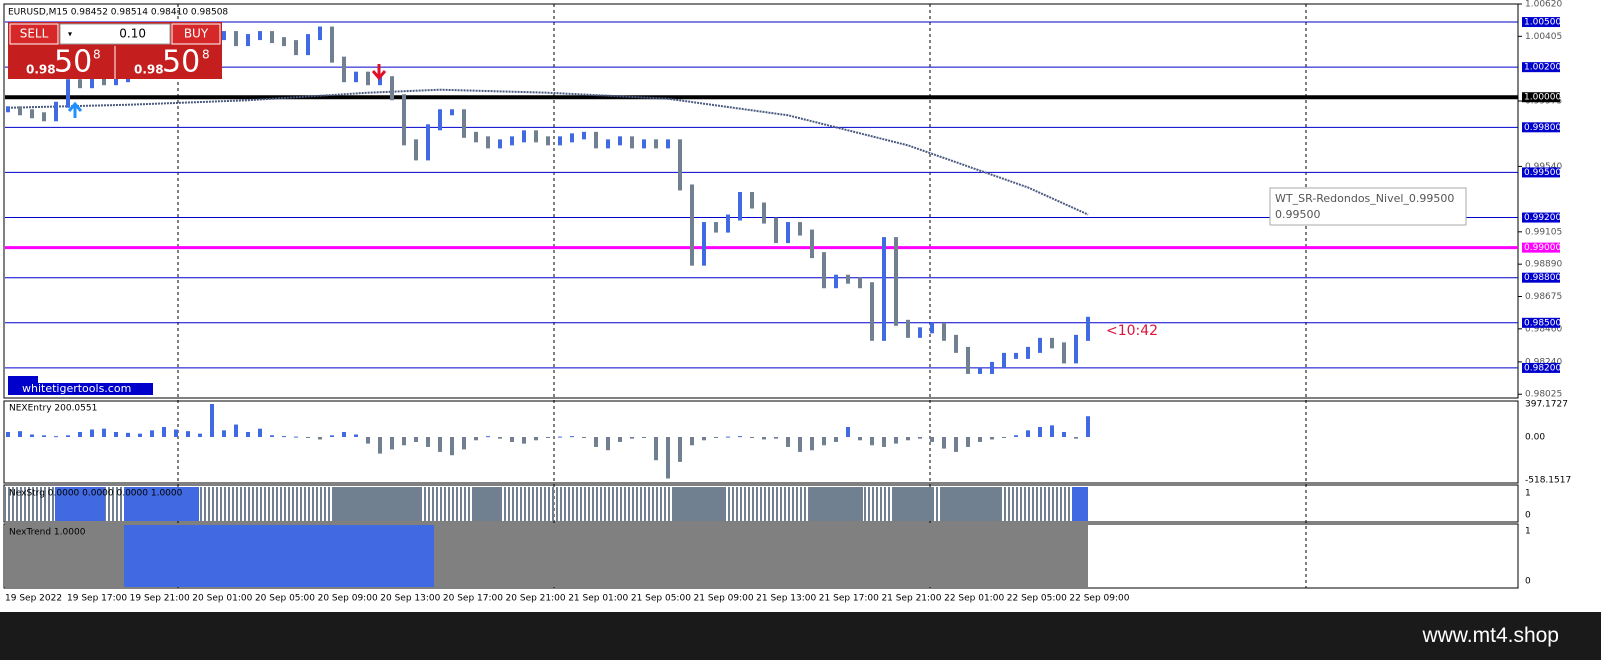 The image size is (1601, 660). What do you see at coordinates (911, 599) in the screenshot?
I see `x-tick-label: 21 Sep 21:00` at bounding box center [911, 599].